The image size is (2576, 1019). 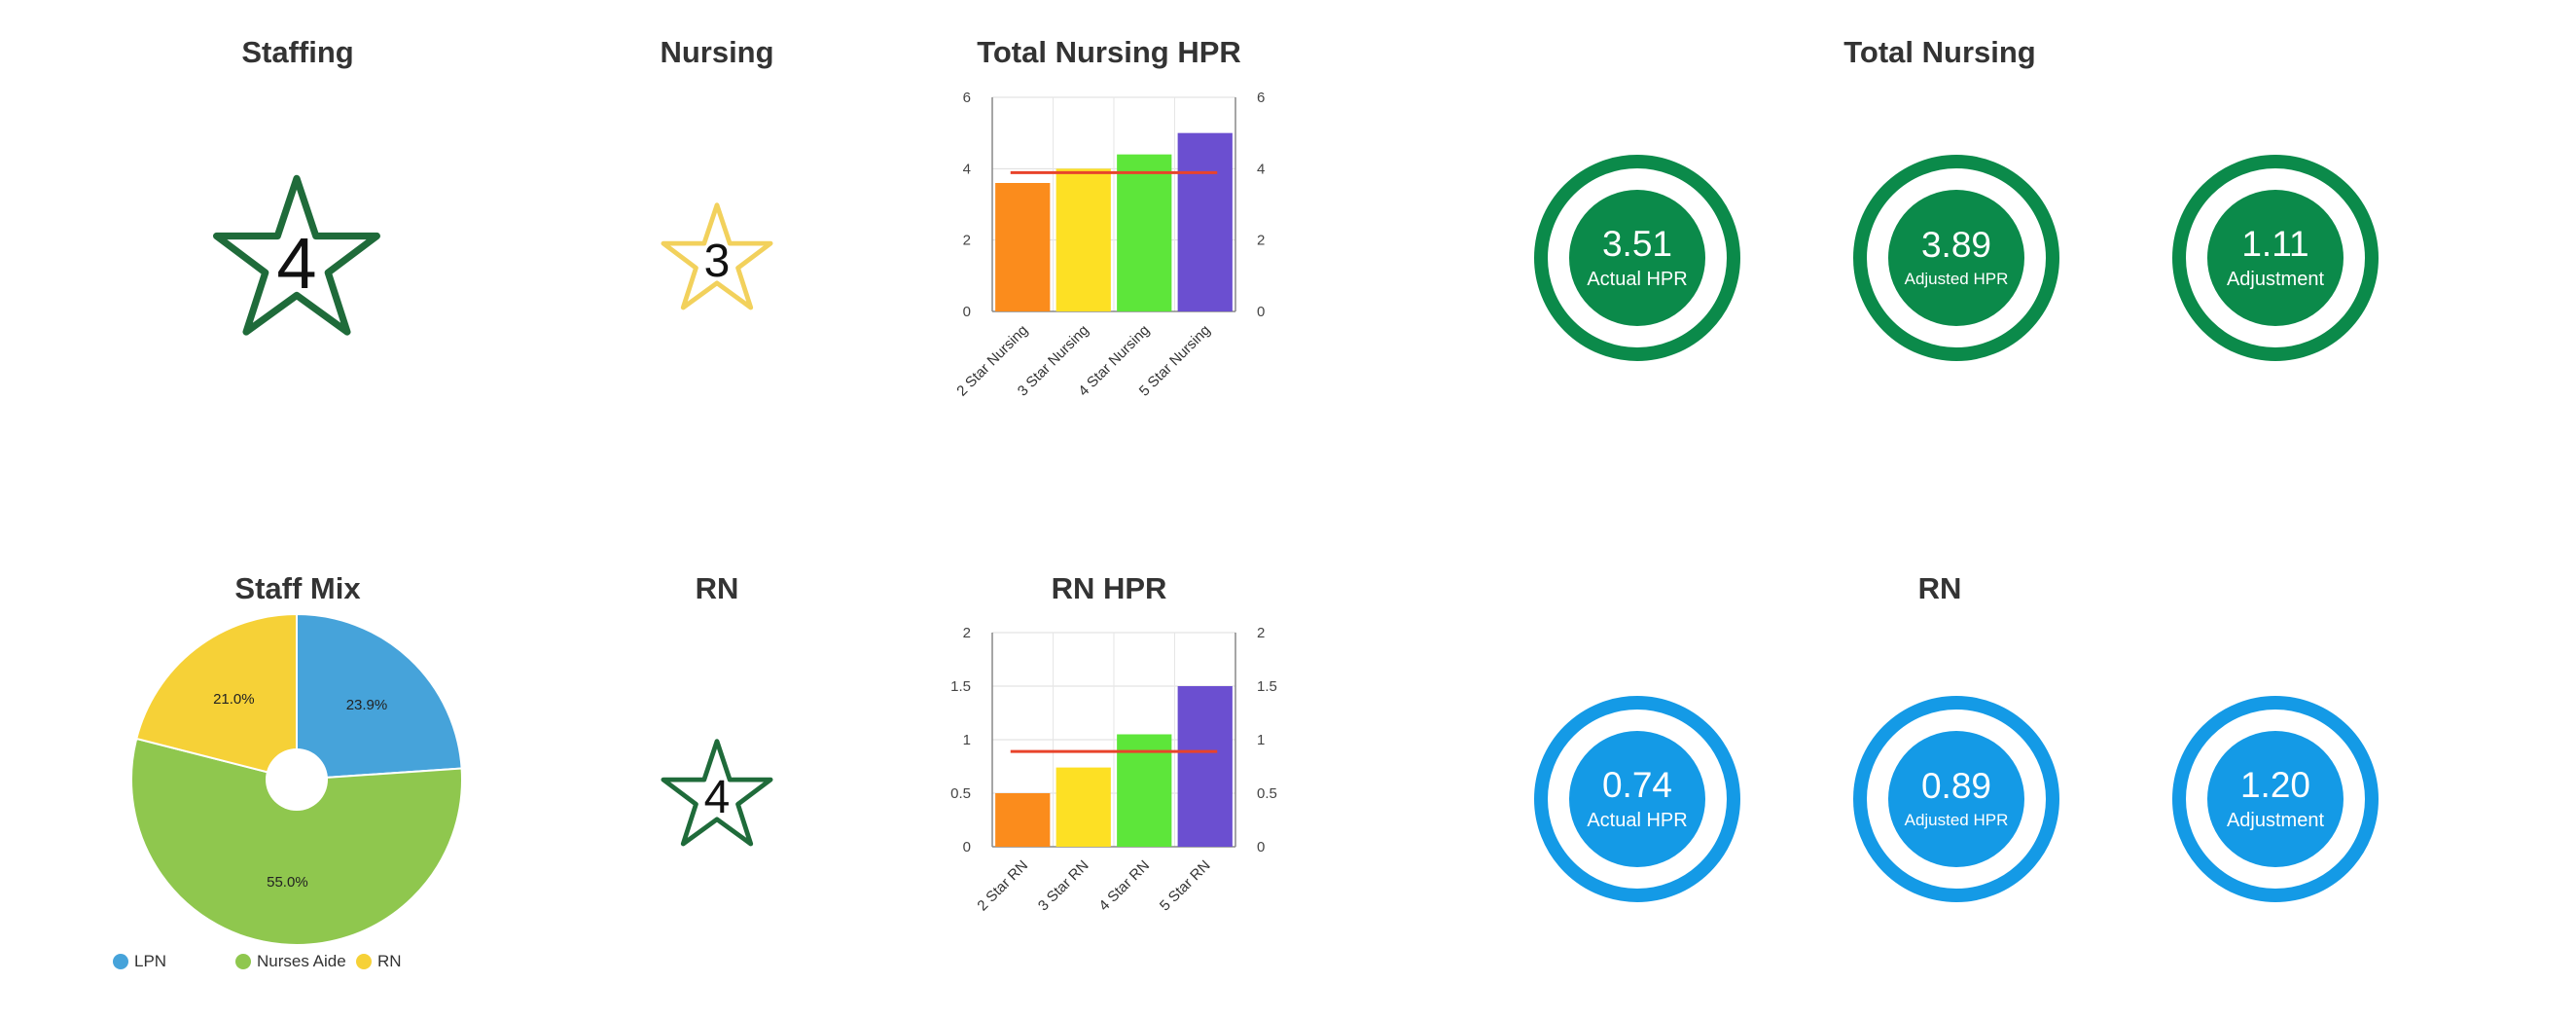 I want to click on rn-star: 4, so click(x=717, y=794).